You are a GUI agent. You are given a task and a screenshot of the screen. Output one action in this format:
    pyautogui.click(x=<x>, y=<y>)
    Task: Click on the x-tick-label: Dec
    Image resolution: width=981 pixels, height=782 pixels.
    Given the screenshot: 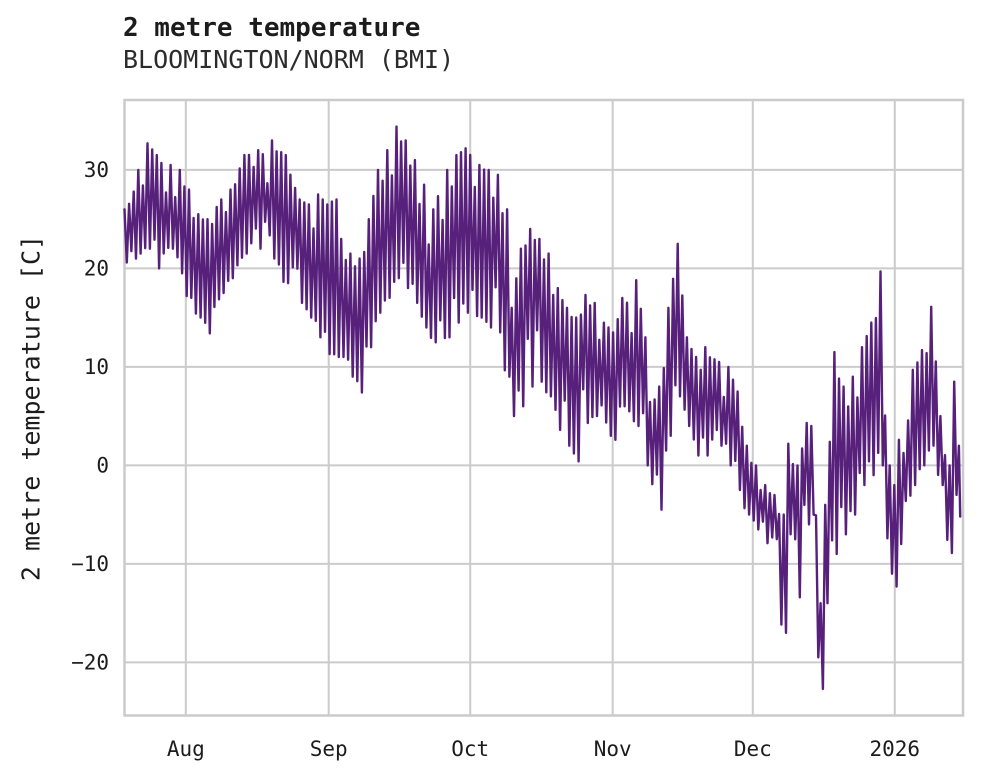 What is the action you would take?
    pyautogui.click(x=753, y=749)
    